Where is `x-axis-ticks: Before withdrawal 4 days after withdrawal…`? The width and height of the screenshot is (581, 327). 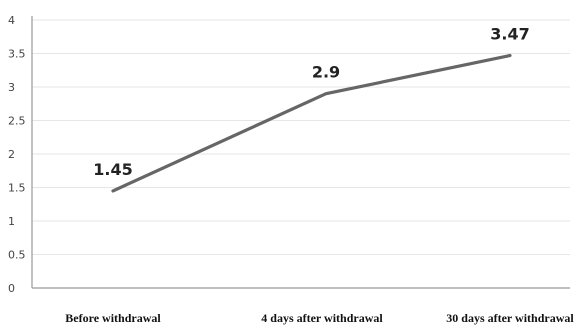
x-axis-ticks: Before withdrawal 4 days after withdrawal… is located at coordinates (319, 318).